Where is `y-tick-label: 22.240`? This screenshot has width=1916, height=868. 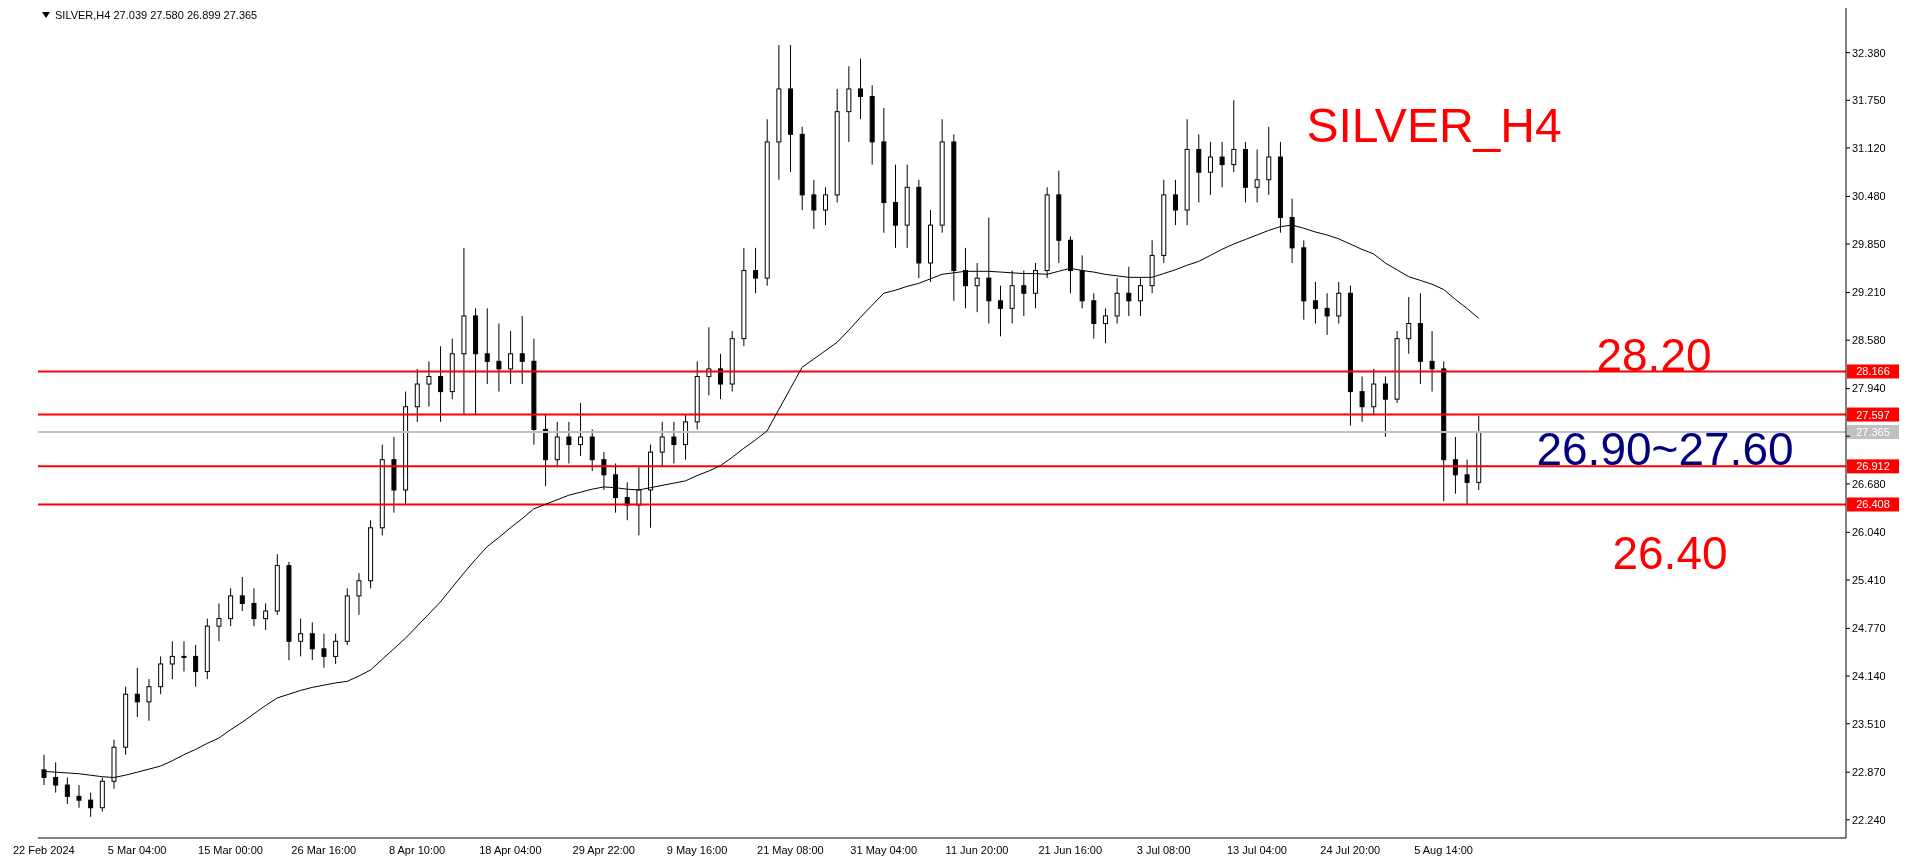 y-tick-label: 22.240 is located at coordinates (1869, 819).